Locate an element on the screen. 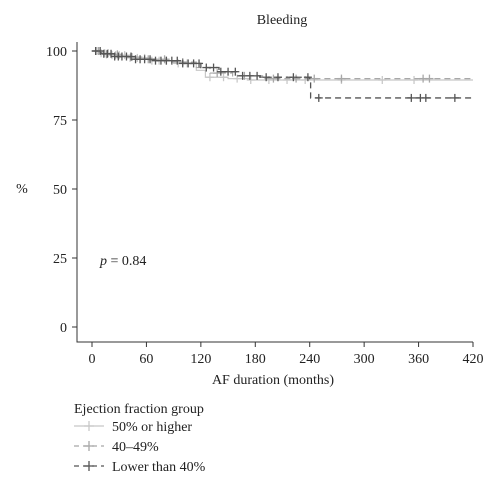  plot-area is located at coordinates (282, 74).